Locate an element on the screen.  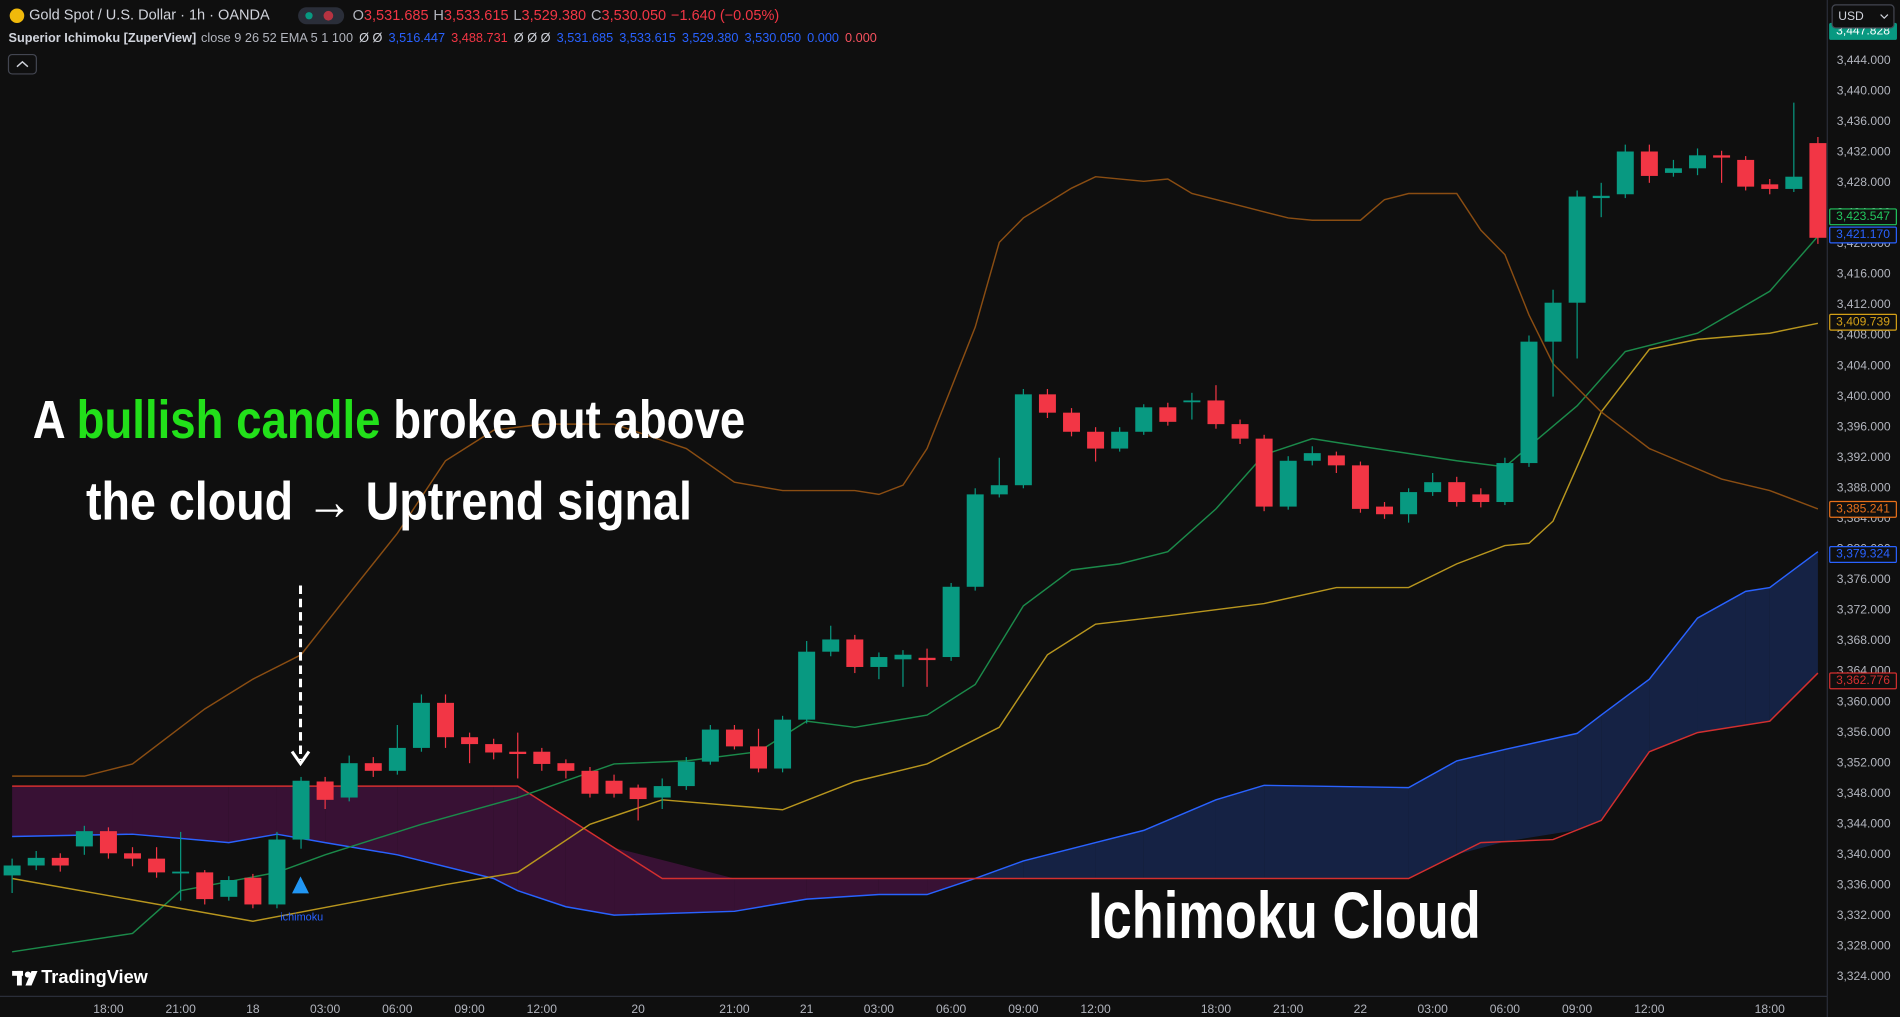
ohlc-value: 3,529.380 is located at coordinates (553, 16).